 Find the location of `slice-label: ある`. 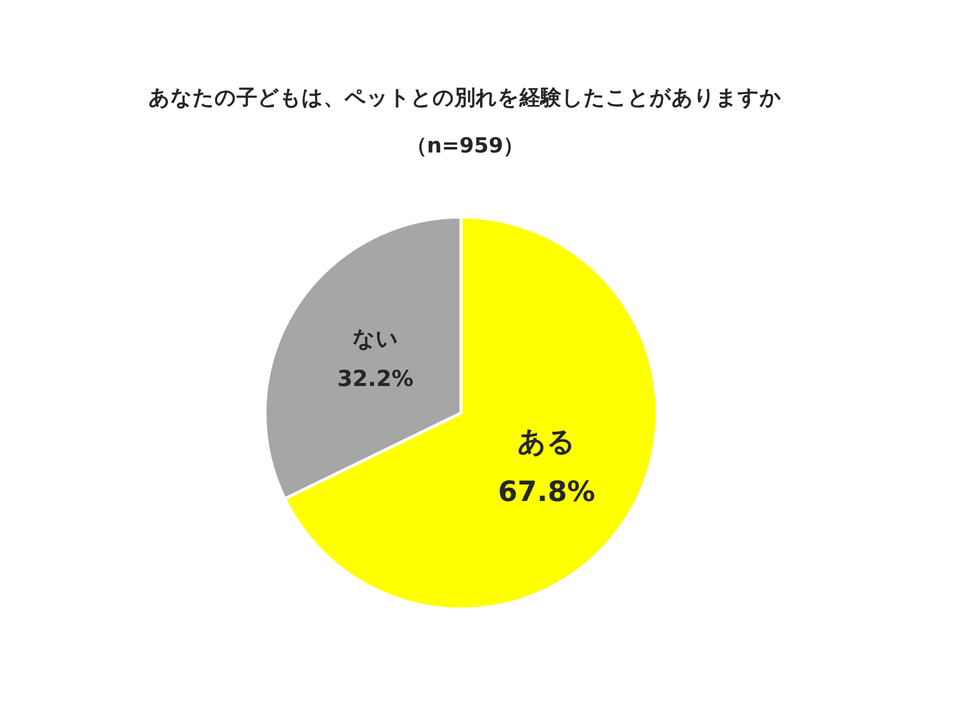

slice-label: ある is located at coordinates (547, 441).